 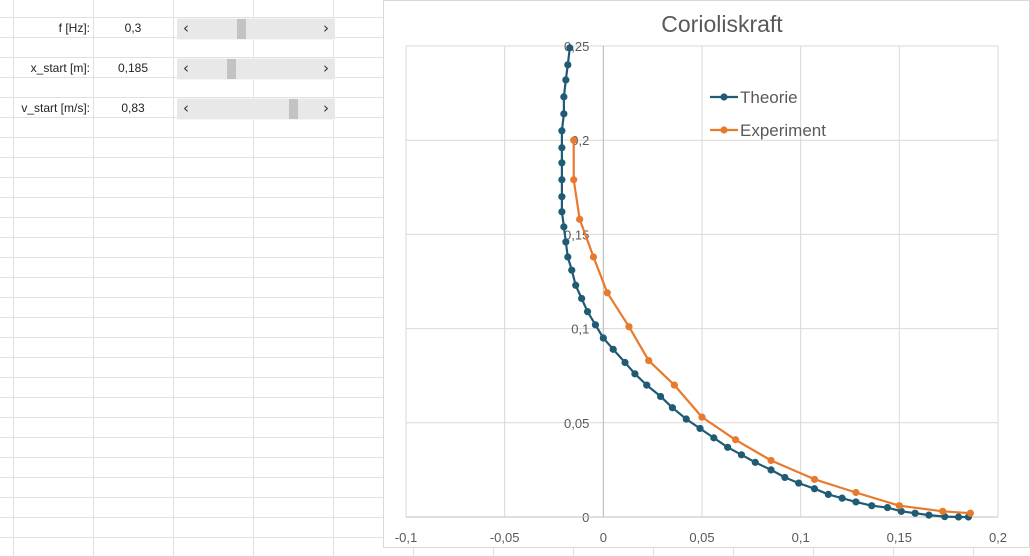 I want to click on x-start-decrease-arrow: ‹, so click(x=186, y=68).